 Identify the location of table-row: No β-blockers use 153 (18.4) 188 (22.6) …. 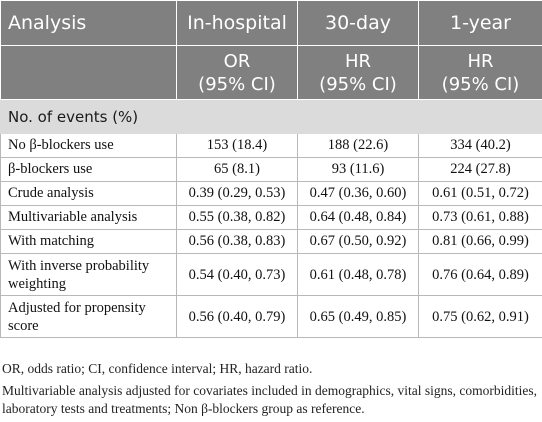
(271, 146).